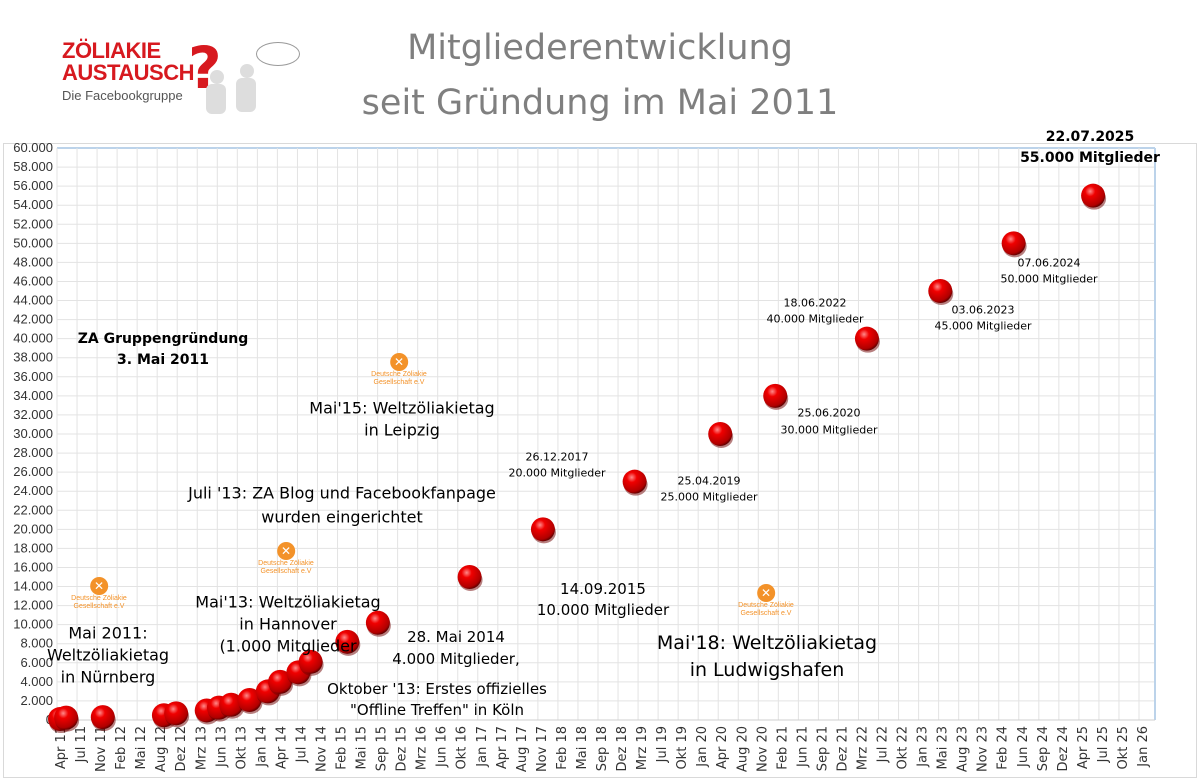  Describe the element at coordinates (842, 749) in the screenshot. I see `x-tick-label: Dez 21` at that location.